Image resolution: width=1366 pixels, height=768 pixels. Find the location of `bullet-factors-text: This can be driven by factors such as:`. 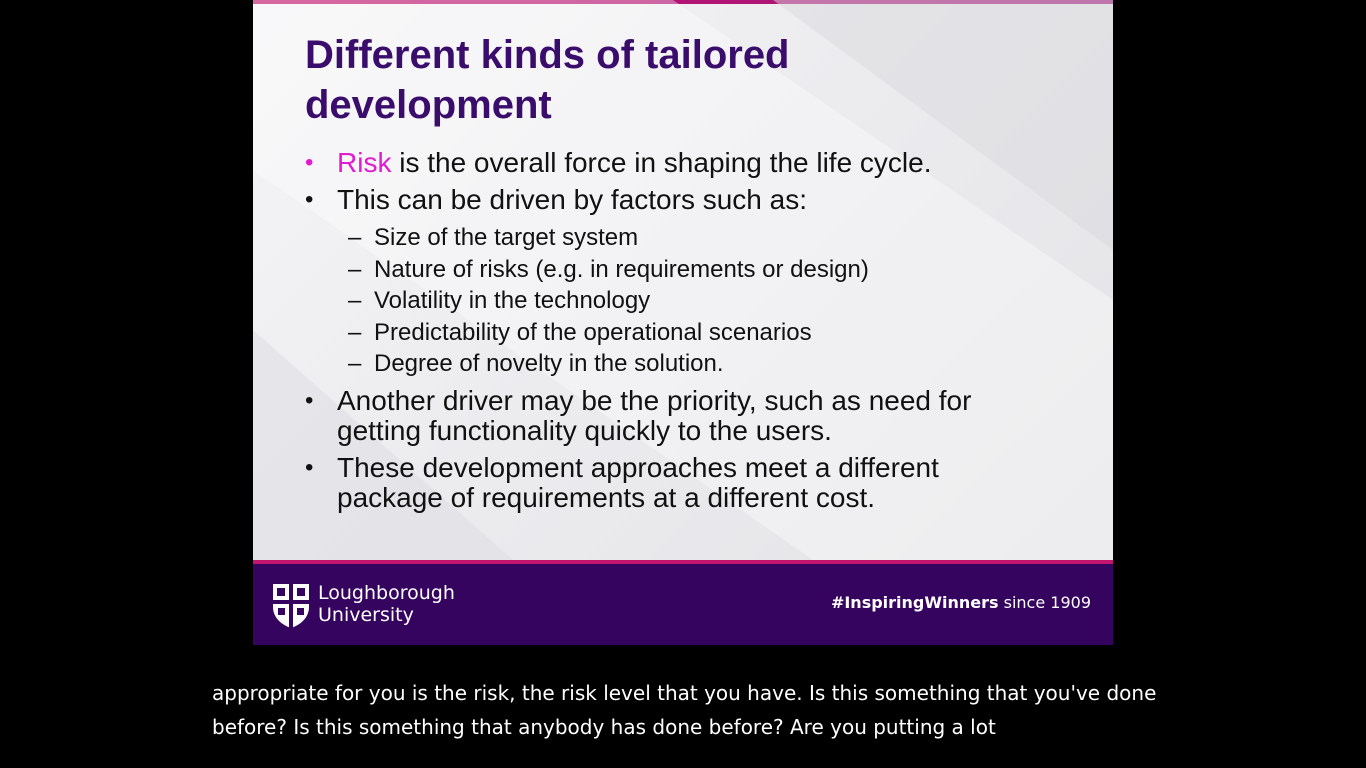

bullet-factors-text: This can be driven by factors such as: is located at coordinates (572, 199).